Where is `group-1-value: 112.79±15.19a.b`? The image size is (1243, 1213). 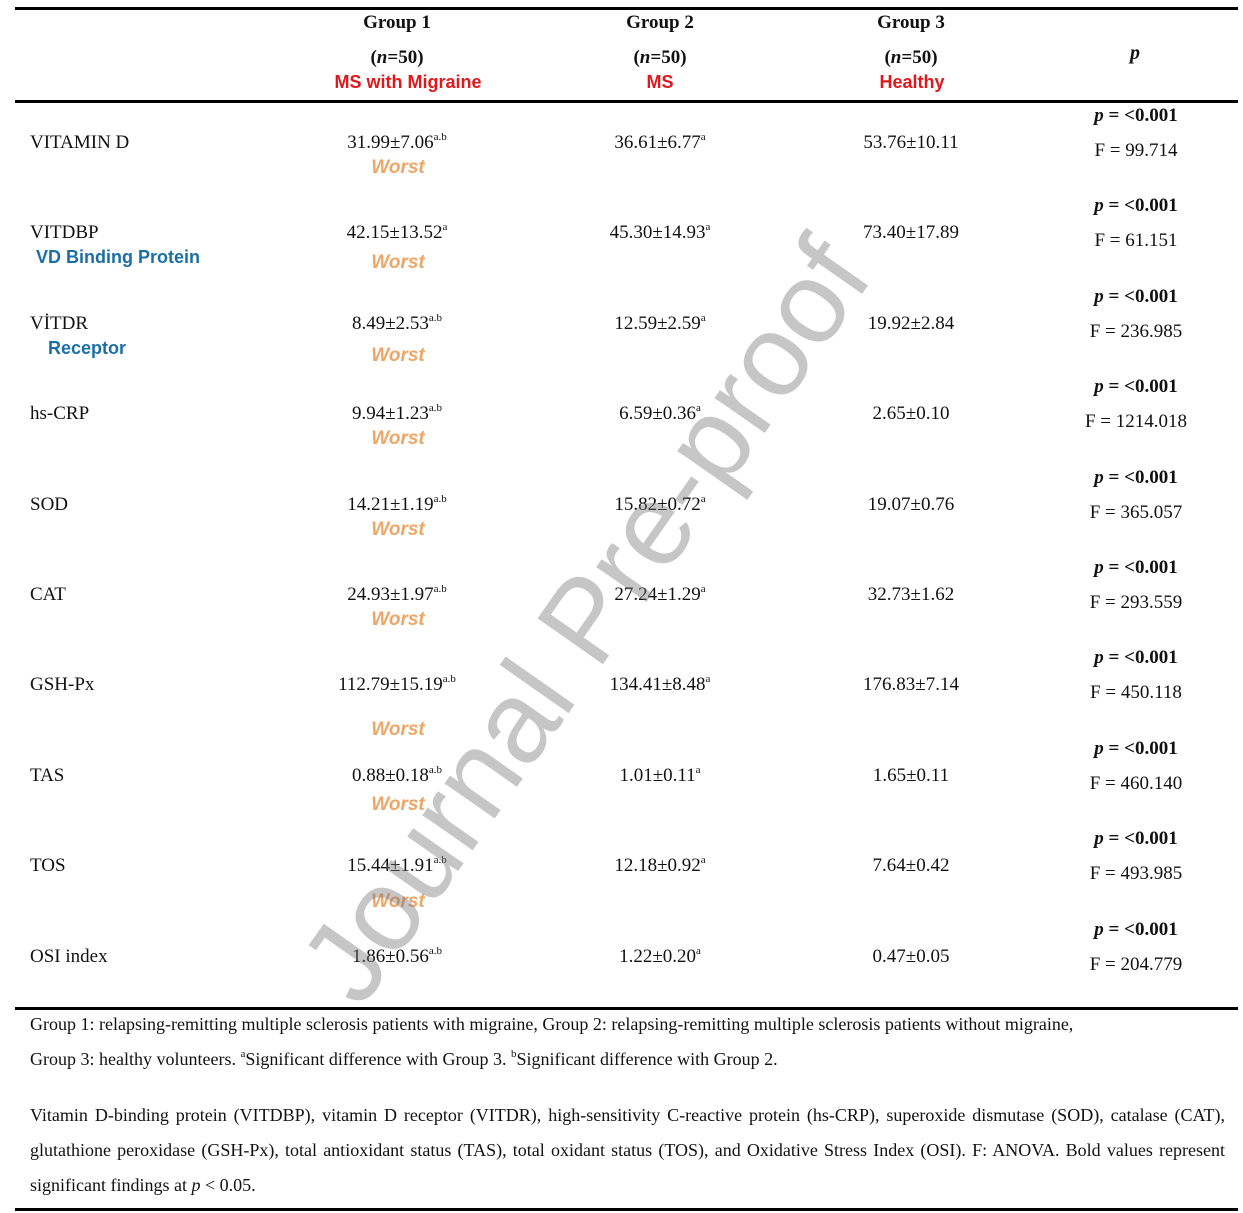
group-1-value: 112.79±15.19a.b is located at coordinates (397, 685).